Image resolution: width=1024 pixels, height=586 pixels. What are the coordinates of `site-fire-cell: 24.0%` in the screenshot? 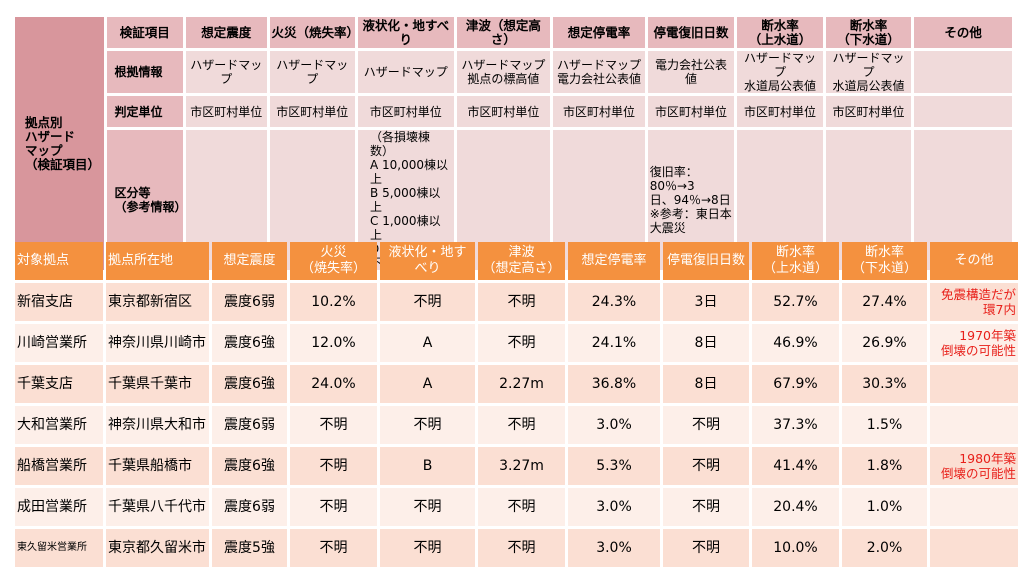 It's located at (333, 384).